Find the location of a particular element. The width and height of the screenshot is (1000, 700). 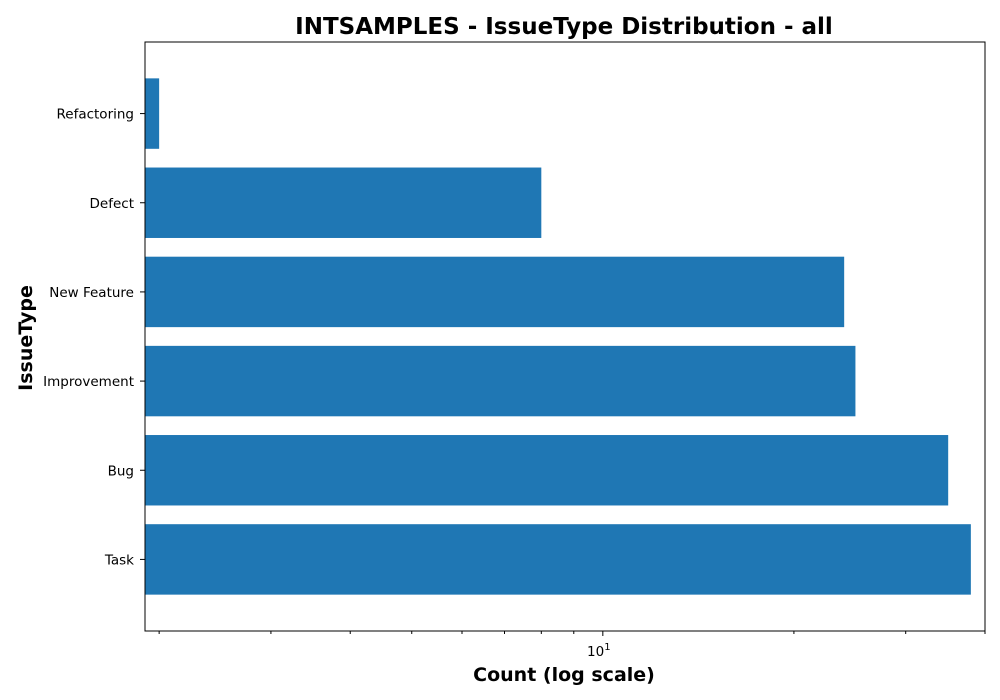

y-axis-label: IssueType is located at coordinates (26, 338).